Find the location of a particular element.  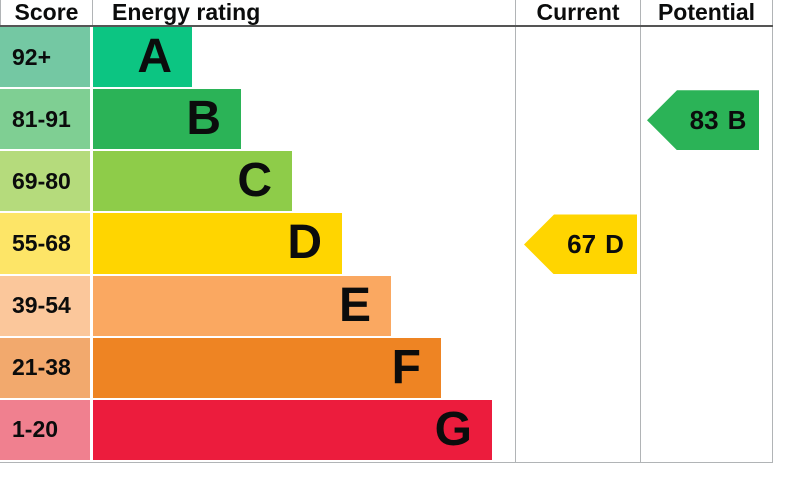

band-bar-zone-g: G is located at coordinates (304, 430).